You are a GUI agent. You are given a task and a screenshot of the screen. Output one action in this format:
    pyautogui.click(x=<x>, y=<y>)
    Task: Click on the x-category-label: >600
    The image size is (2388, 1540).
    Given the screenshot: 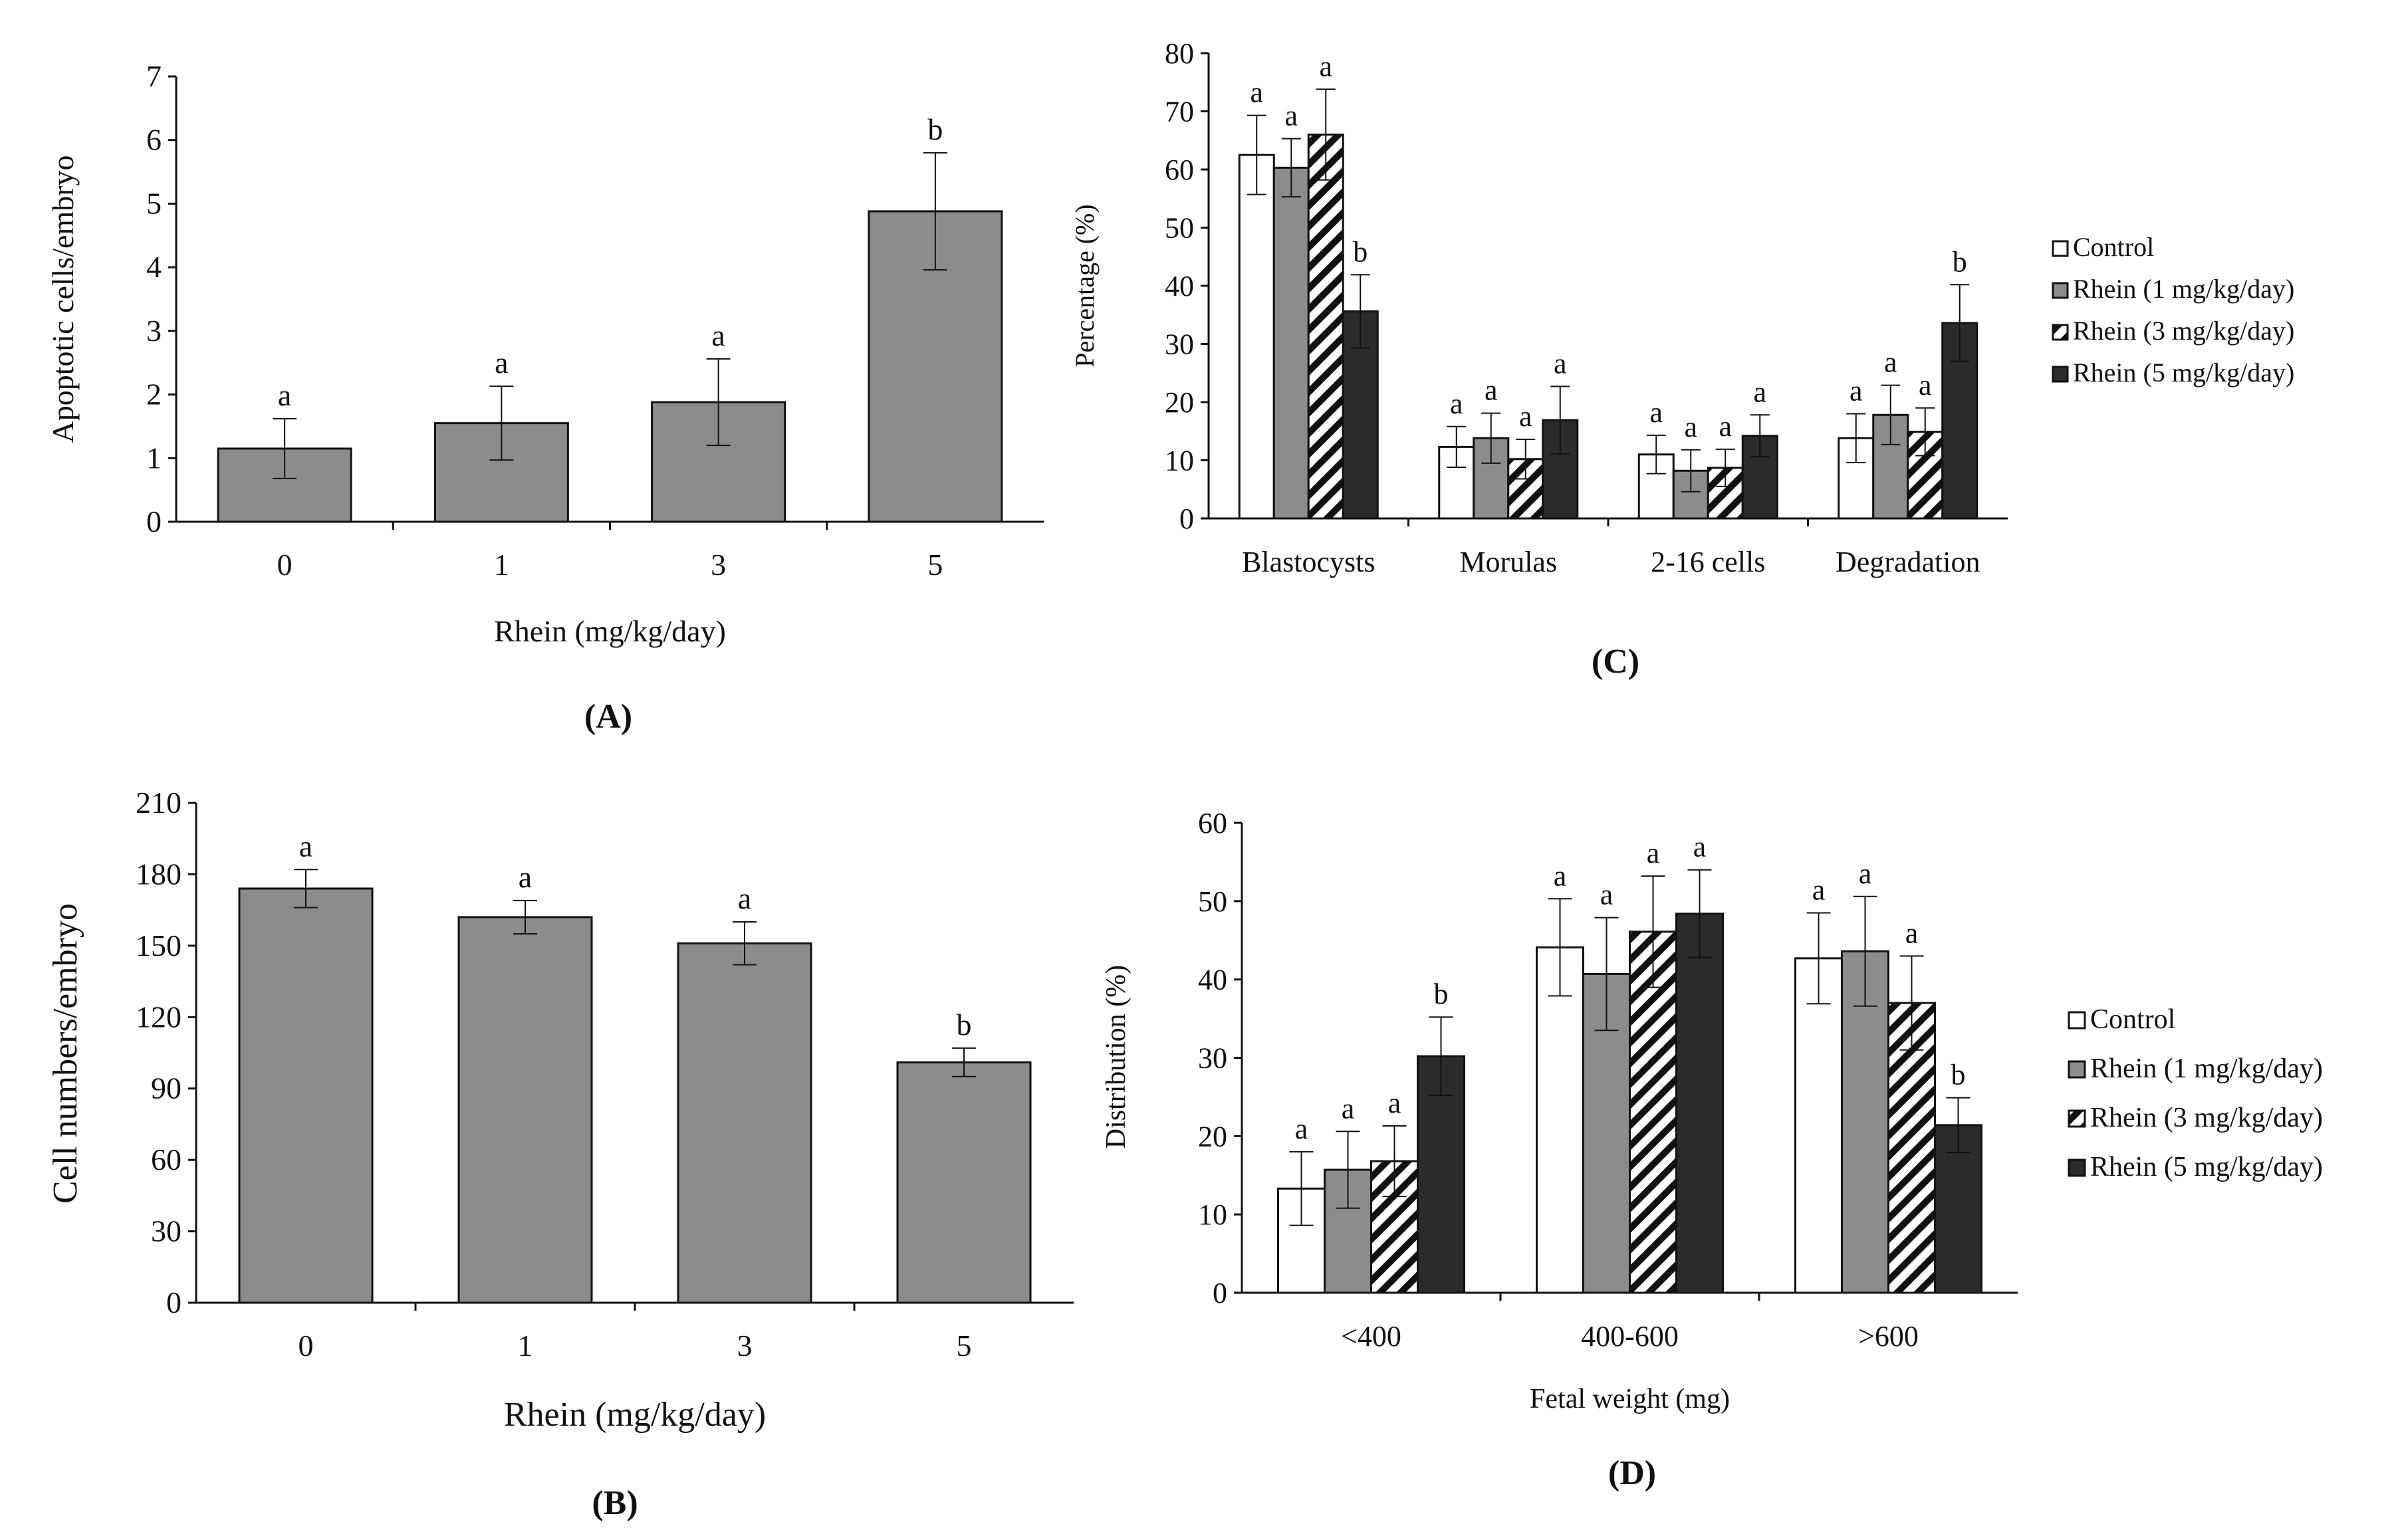 What is the action you would take?
    pyautogui.click(x=1888, y=1336)
    